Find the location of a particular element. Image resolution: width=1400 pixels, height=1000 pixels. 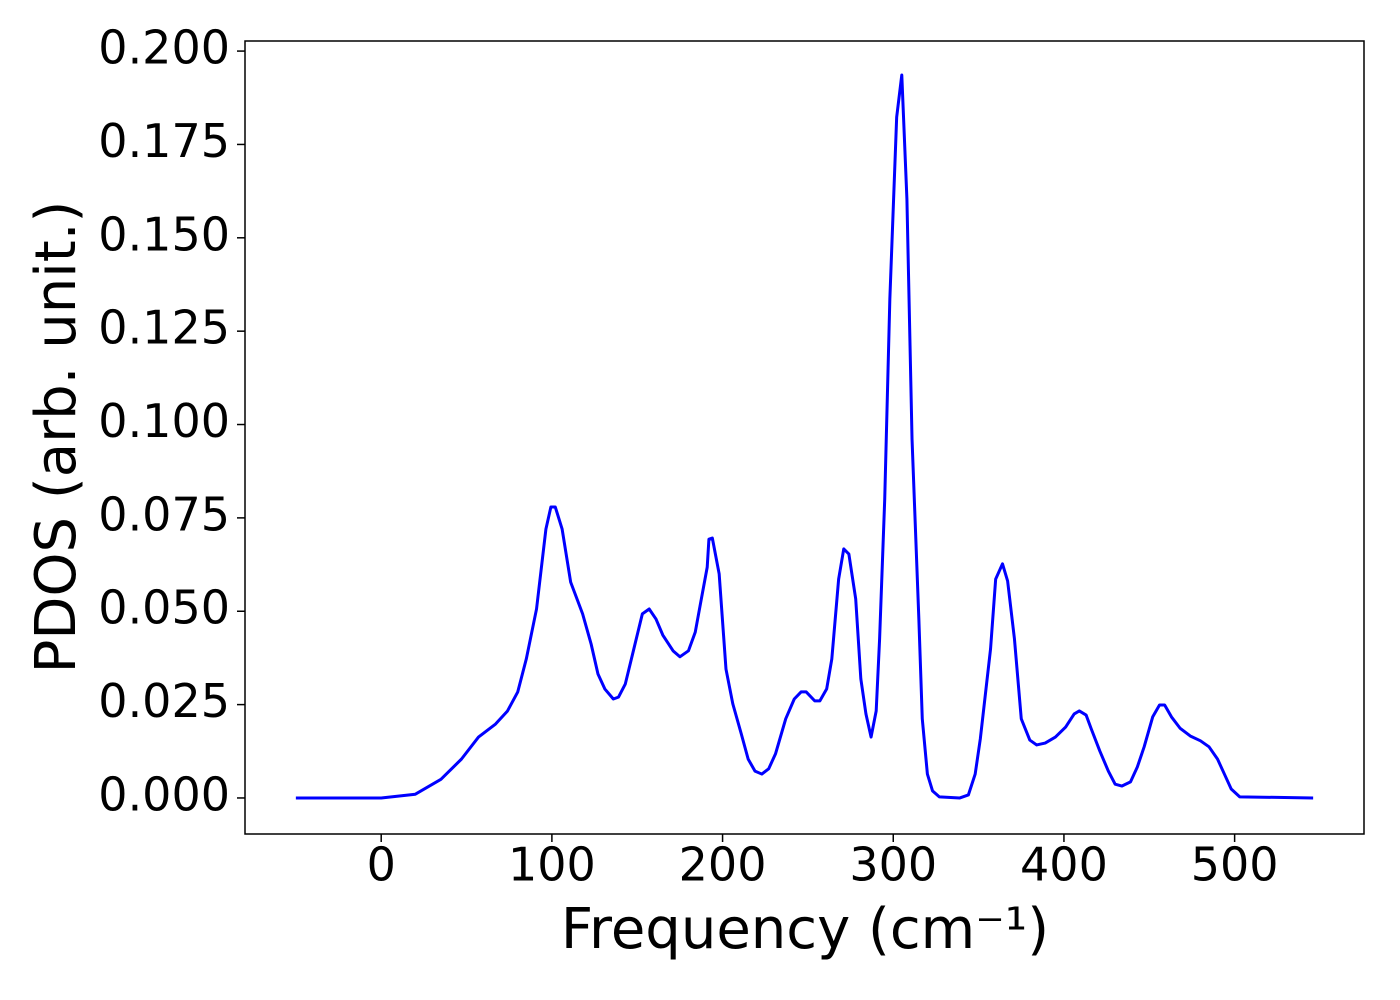

y-tick-label: 0.175 is located at coordinates (164, 141).